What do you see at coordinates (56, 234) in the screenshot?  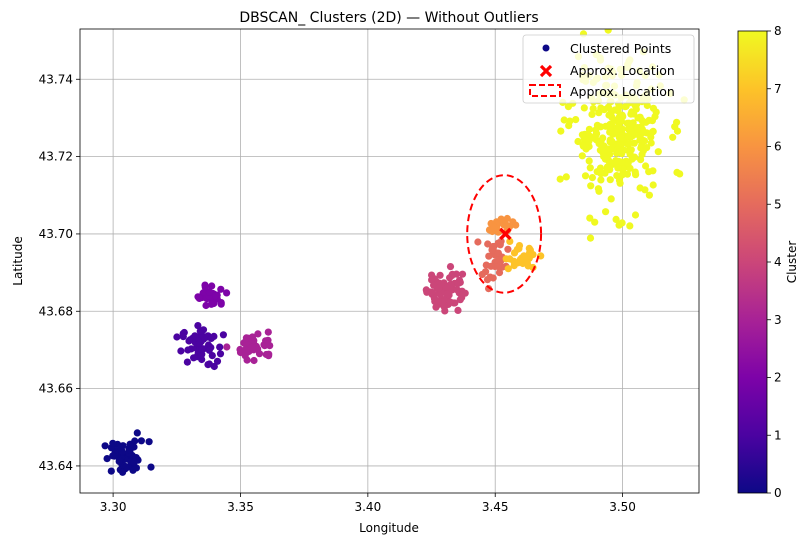 I see `y-tick-label: 43.70` at bounding box center [56, 234].